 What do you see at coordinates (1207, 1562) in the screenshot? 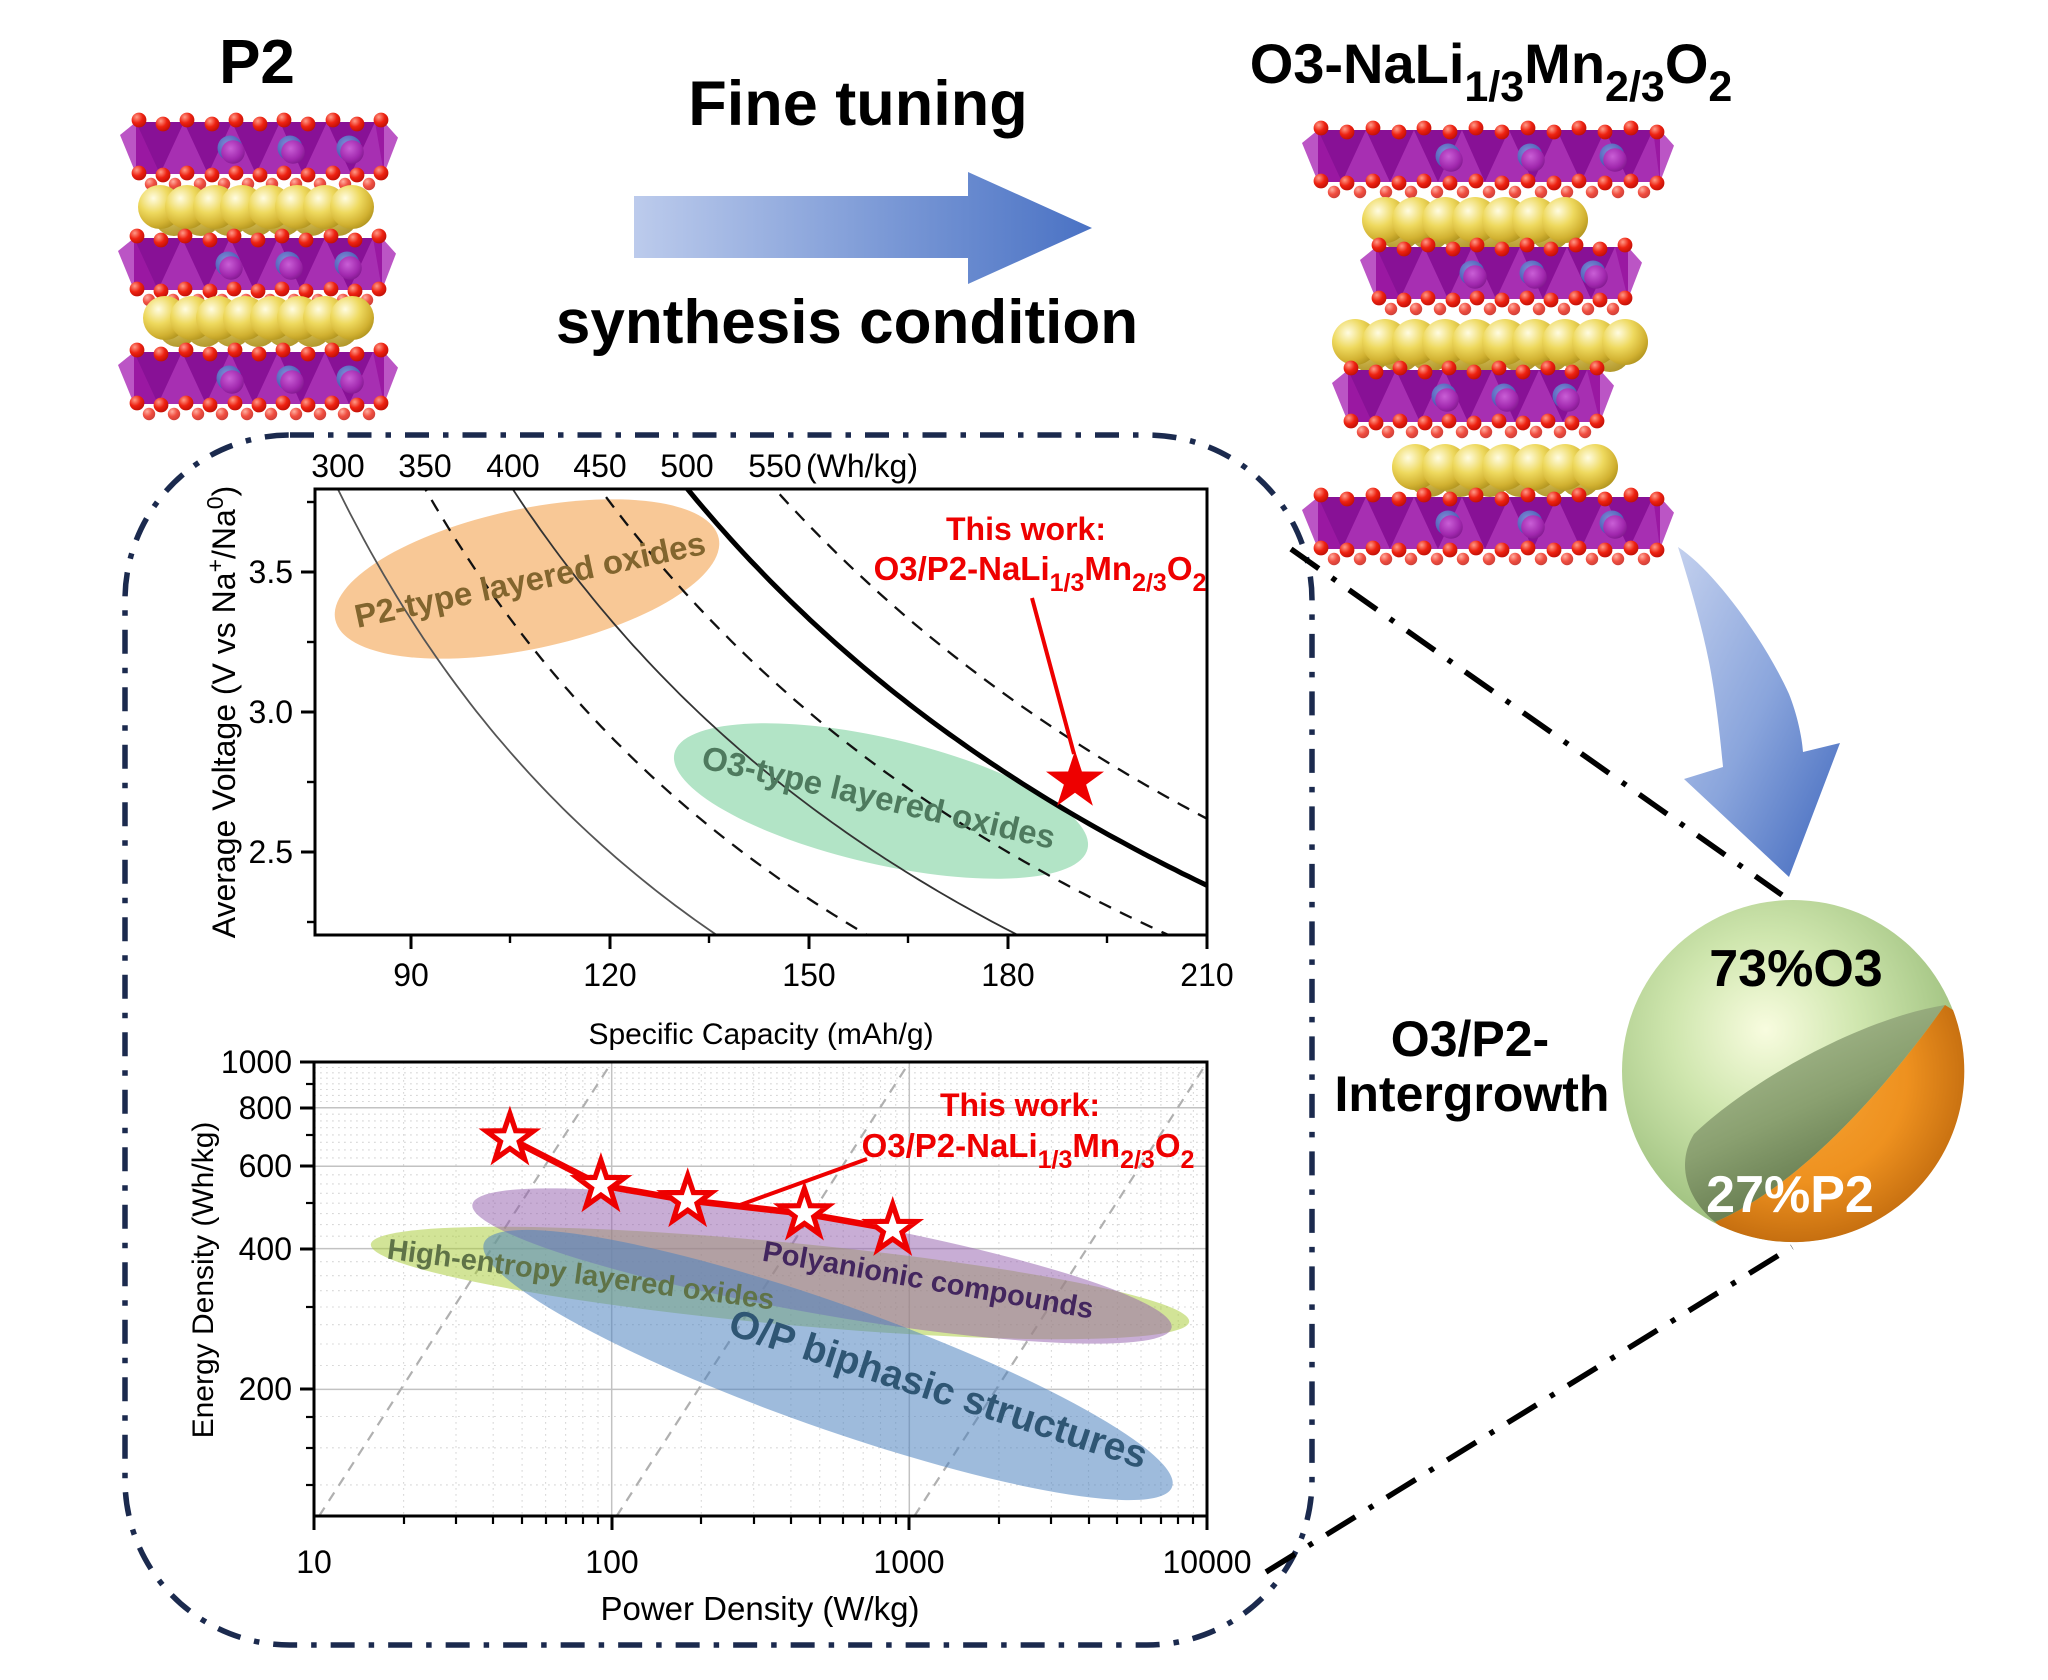
I see `svg-text: 10000` at bounding box center [1207, 1562].